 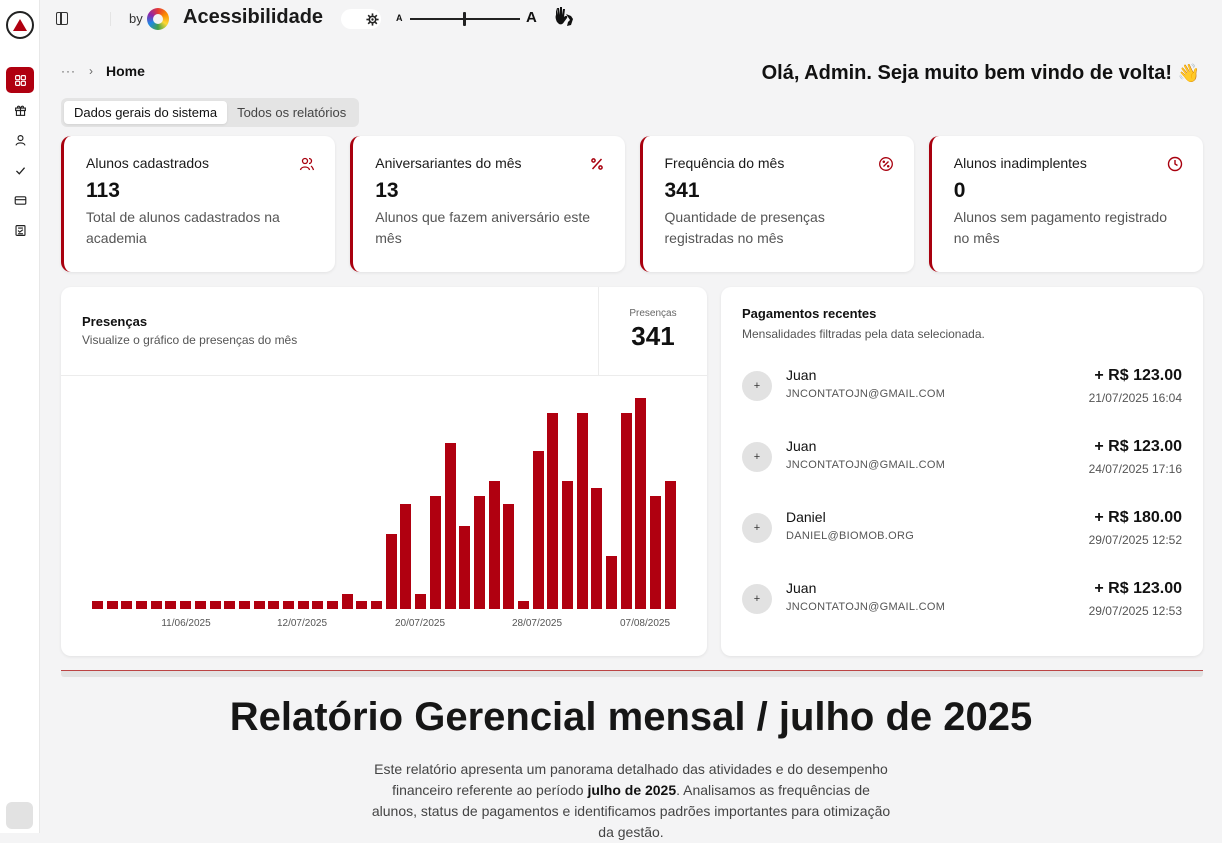 I want to click on app-logo, so click(x=20, y=25).